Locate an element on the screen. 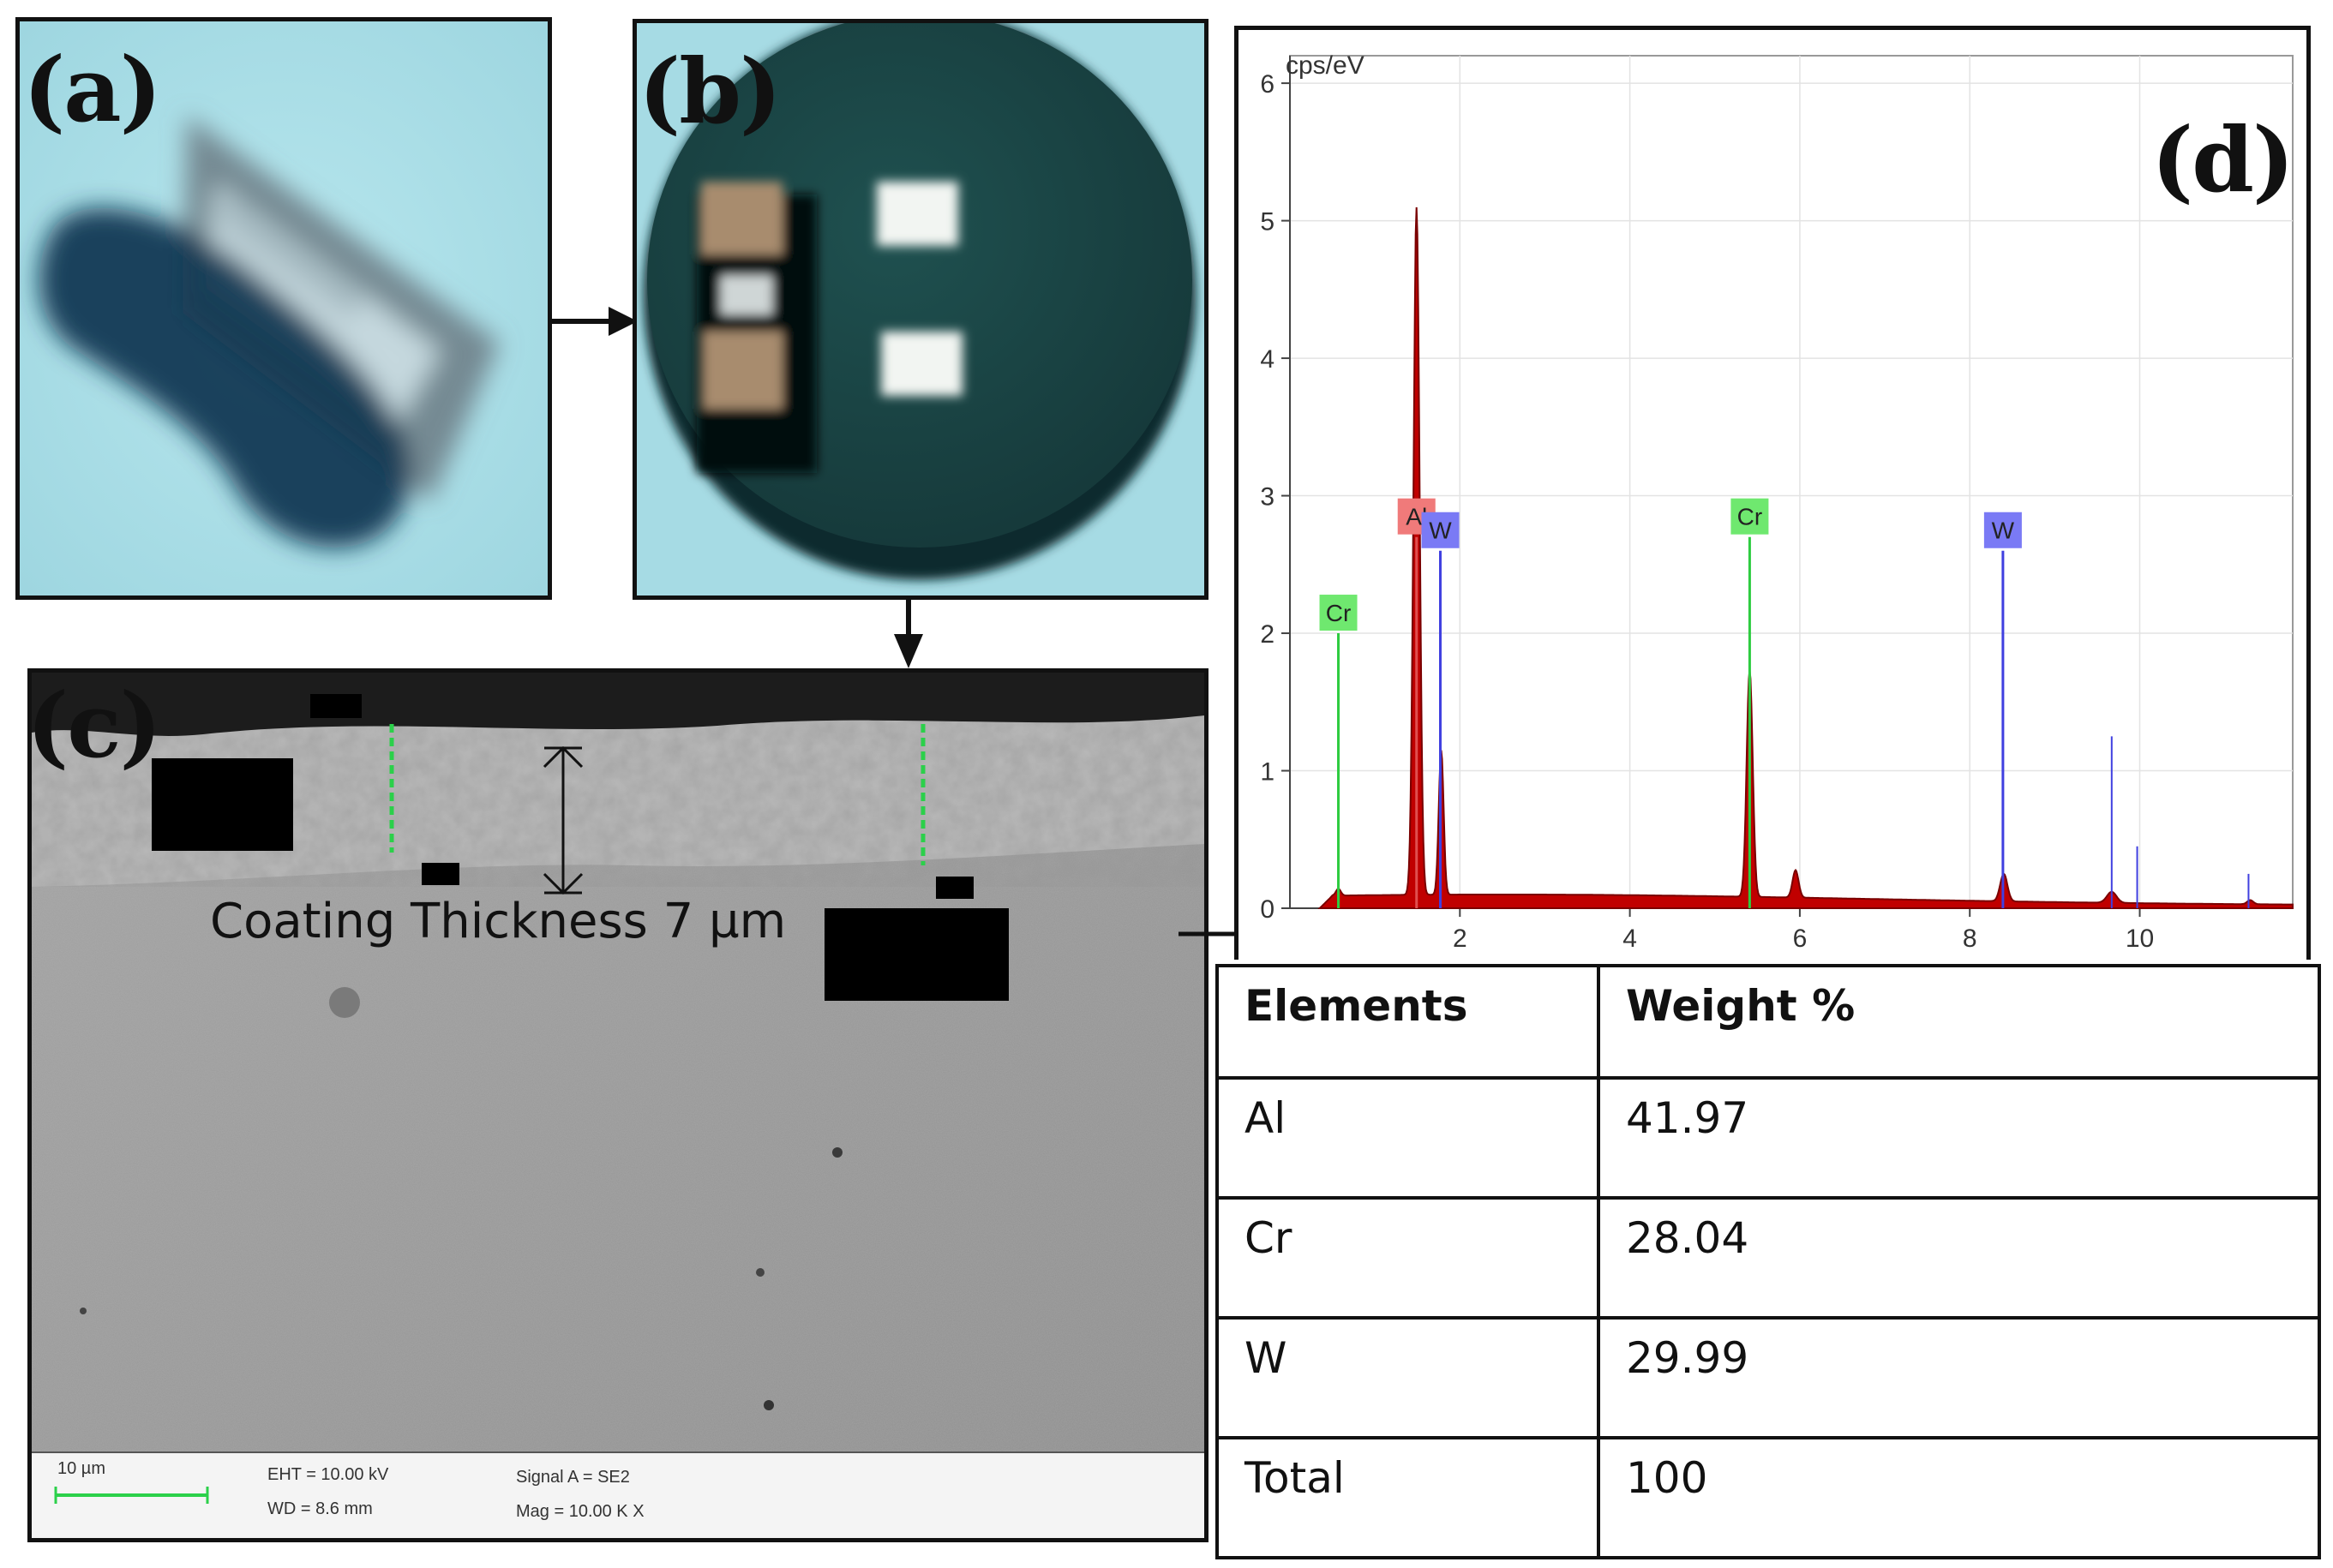 The image size is (2333, 1568). x-tick-label: 4 is located at coordinates (1629, 939).